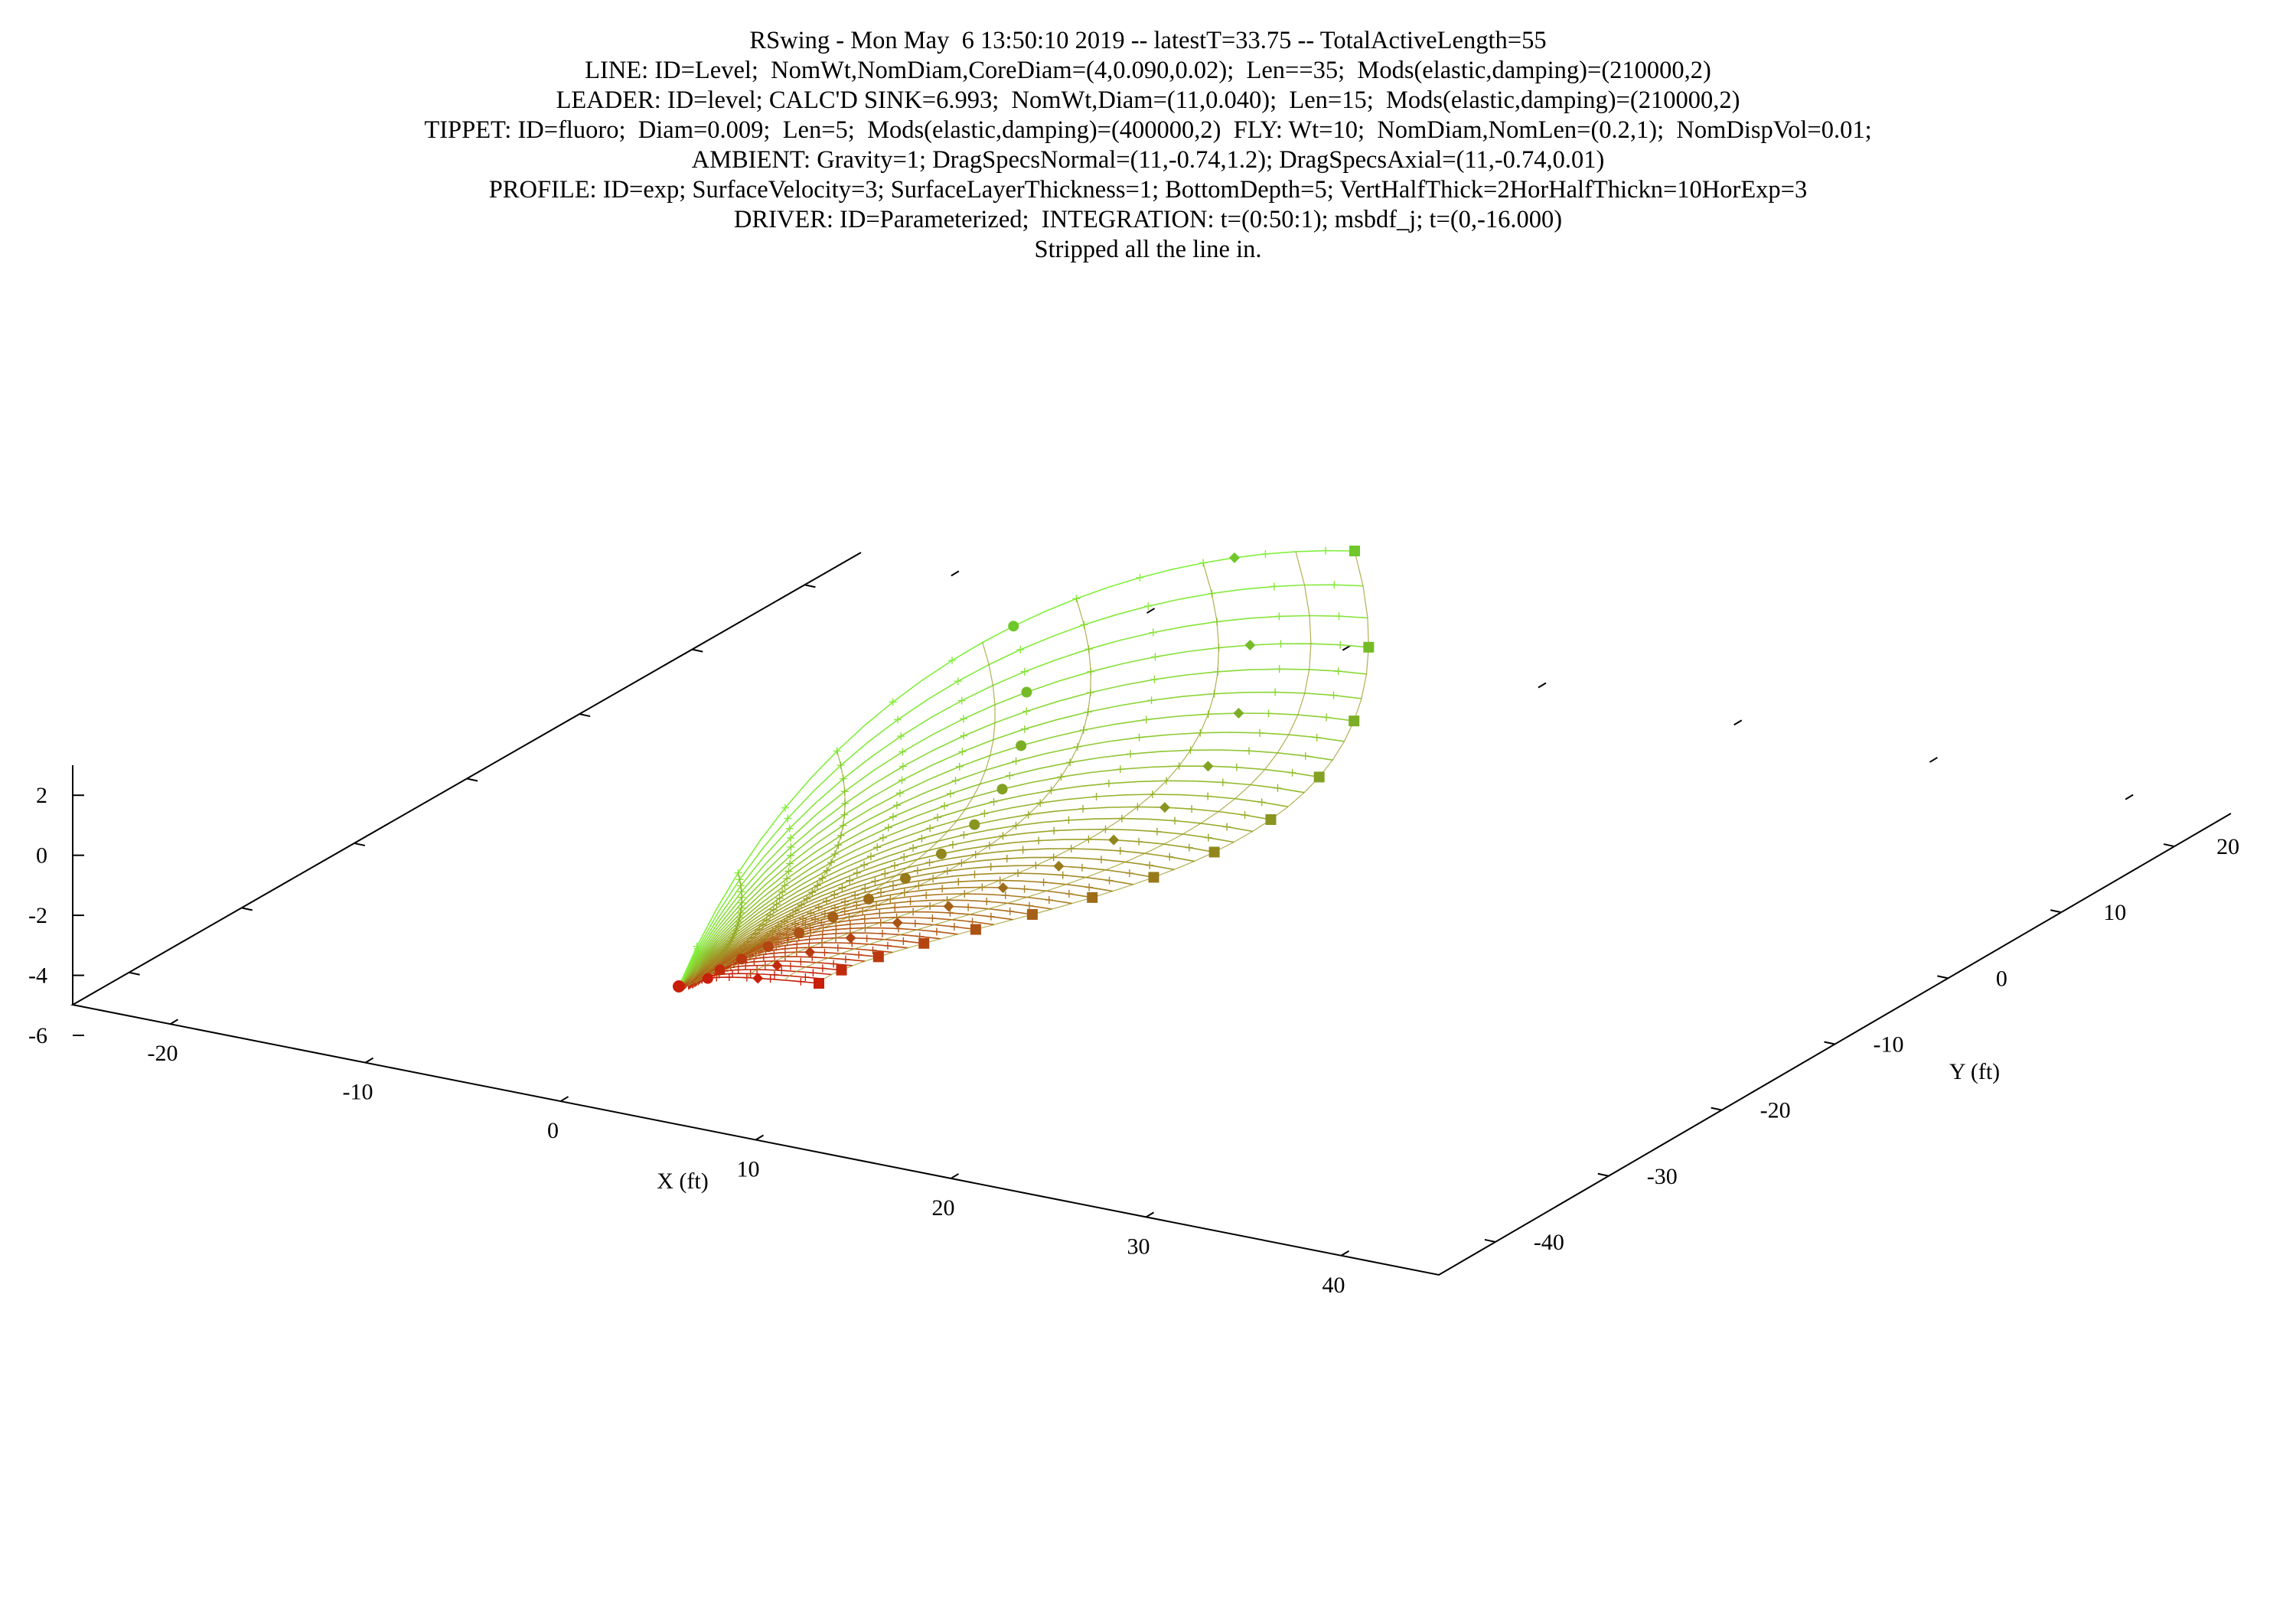  I want to click on x-tick-label: 10, so click(748, 1170).